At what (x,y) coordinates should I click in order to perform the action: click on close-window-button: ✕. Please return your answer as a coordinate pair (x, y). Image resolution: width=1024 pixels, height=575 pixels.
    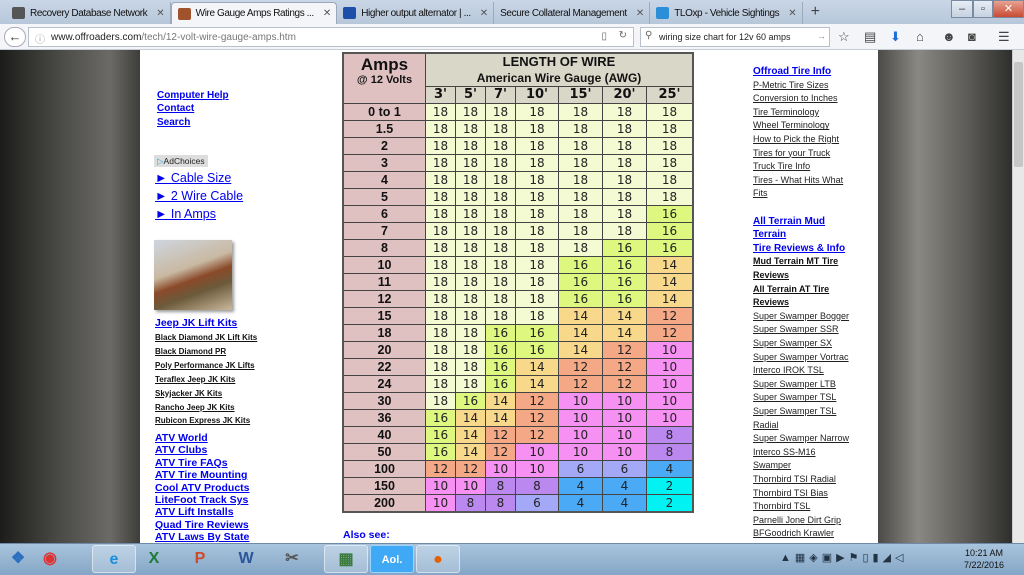
    Looking at the image, I should click on (1008, 9).